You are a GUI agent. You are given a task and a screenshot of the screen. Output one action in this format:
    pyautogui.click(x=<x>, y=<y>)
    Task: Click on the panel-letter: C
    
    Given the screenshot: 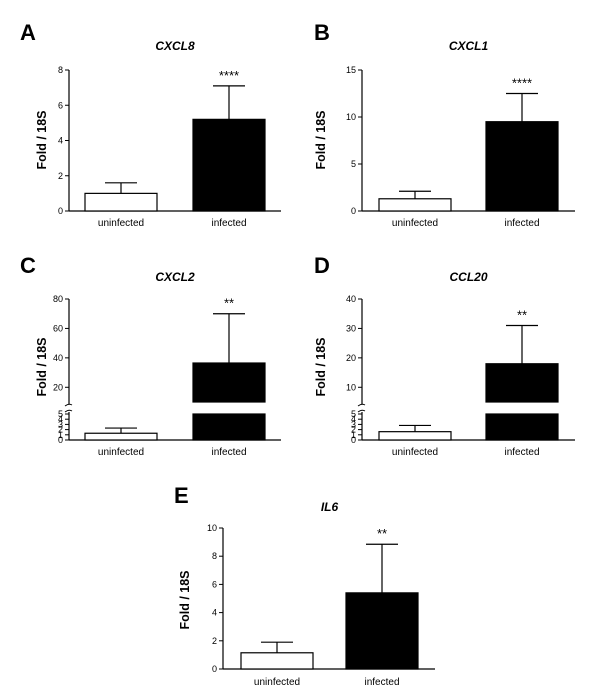 What is the action you would take?
    pyautogui.click(x=28, y=265)
    